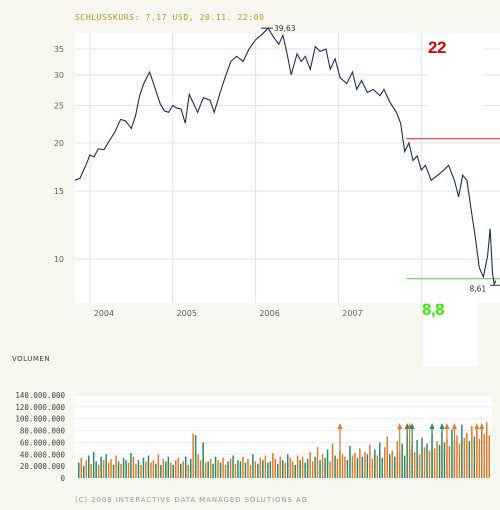 The image size is (500, 510). I want to click on y-tick-label: 10, so click(59, 259).